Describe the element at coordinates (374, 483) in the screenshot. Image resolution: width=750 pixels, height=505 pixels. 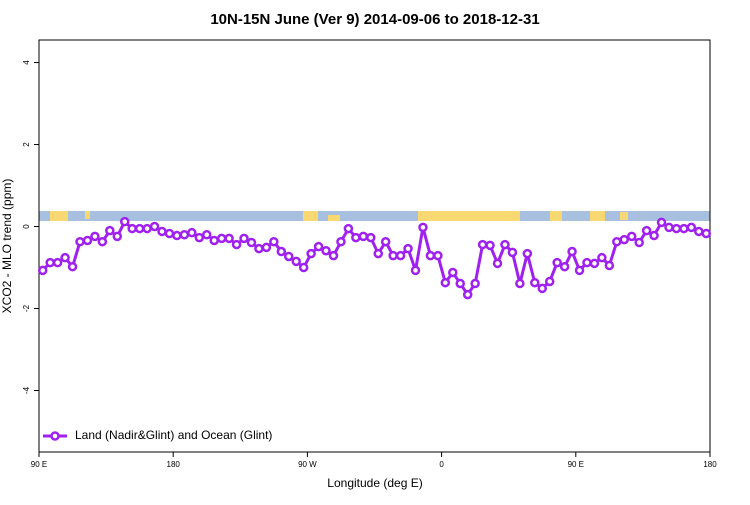
I see `x-axis-label: Longitude (deg E)` at that location.